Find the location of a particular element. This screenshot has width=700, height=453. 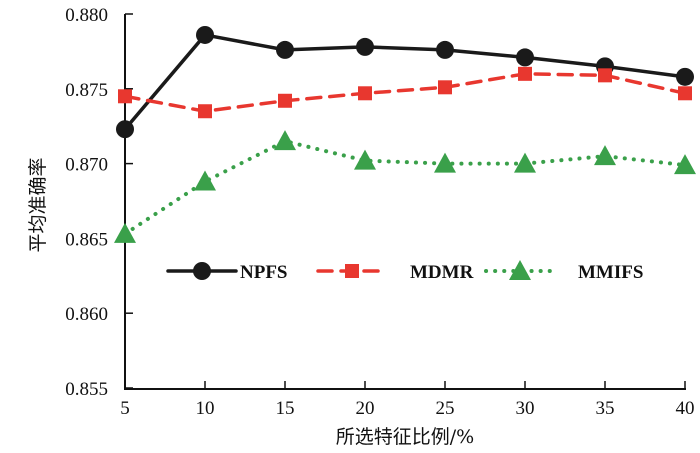

legend-item-mdmr: MDMR is located at coordinates (395, 272).